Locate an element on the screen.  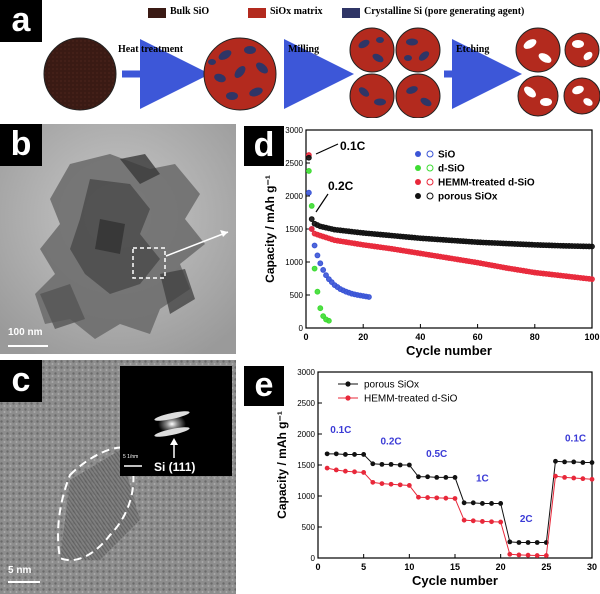
chart-d-ylabel: Capacity / mAh g⁻¹ is located at coordinates (270, 229).